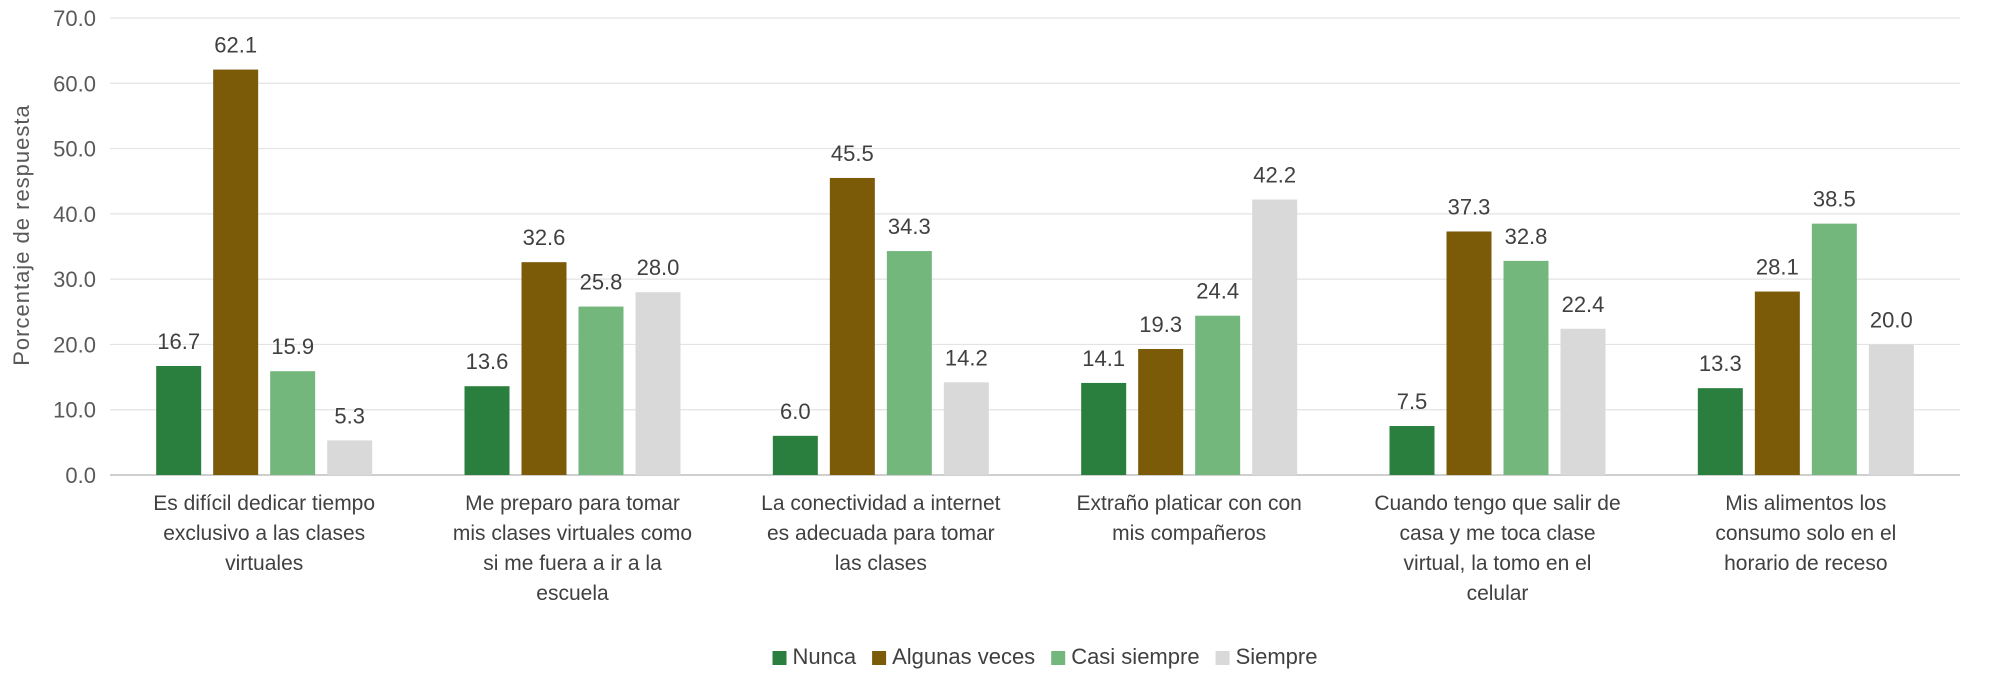 The height and width of the screenshot is (694, 1997). I want to click on data-label: 7.5, so click(1412, 401).